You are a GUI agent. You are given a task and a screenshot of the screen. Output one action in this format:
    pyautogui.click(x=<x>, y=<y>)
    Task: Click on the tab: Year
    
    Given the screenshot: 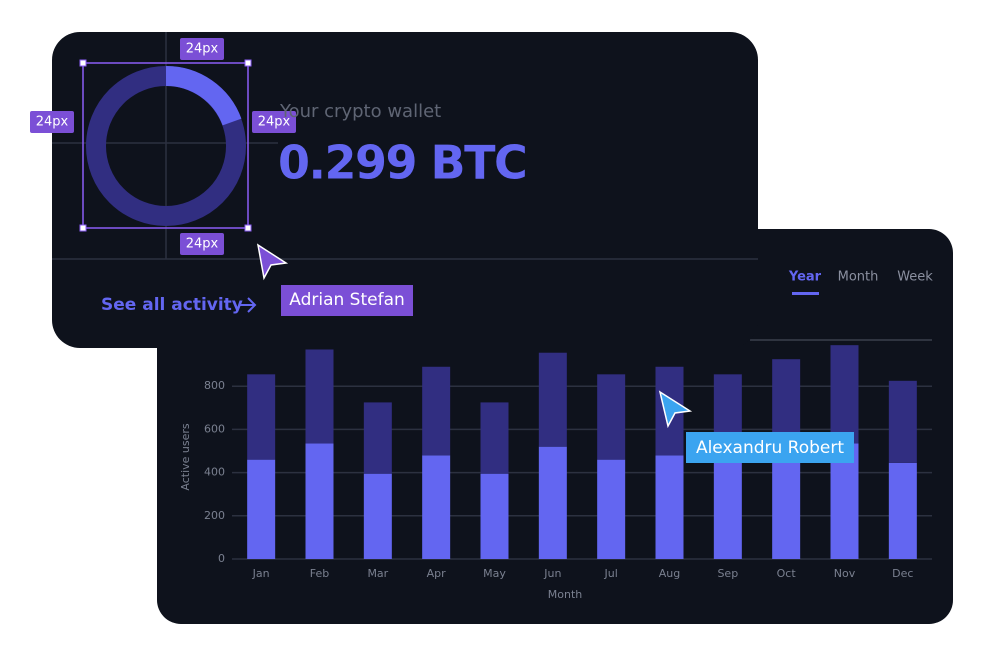 What is the action you would take?
    pyautogui.click(x=805, y=277)
    